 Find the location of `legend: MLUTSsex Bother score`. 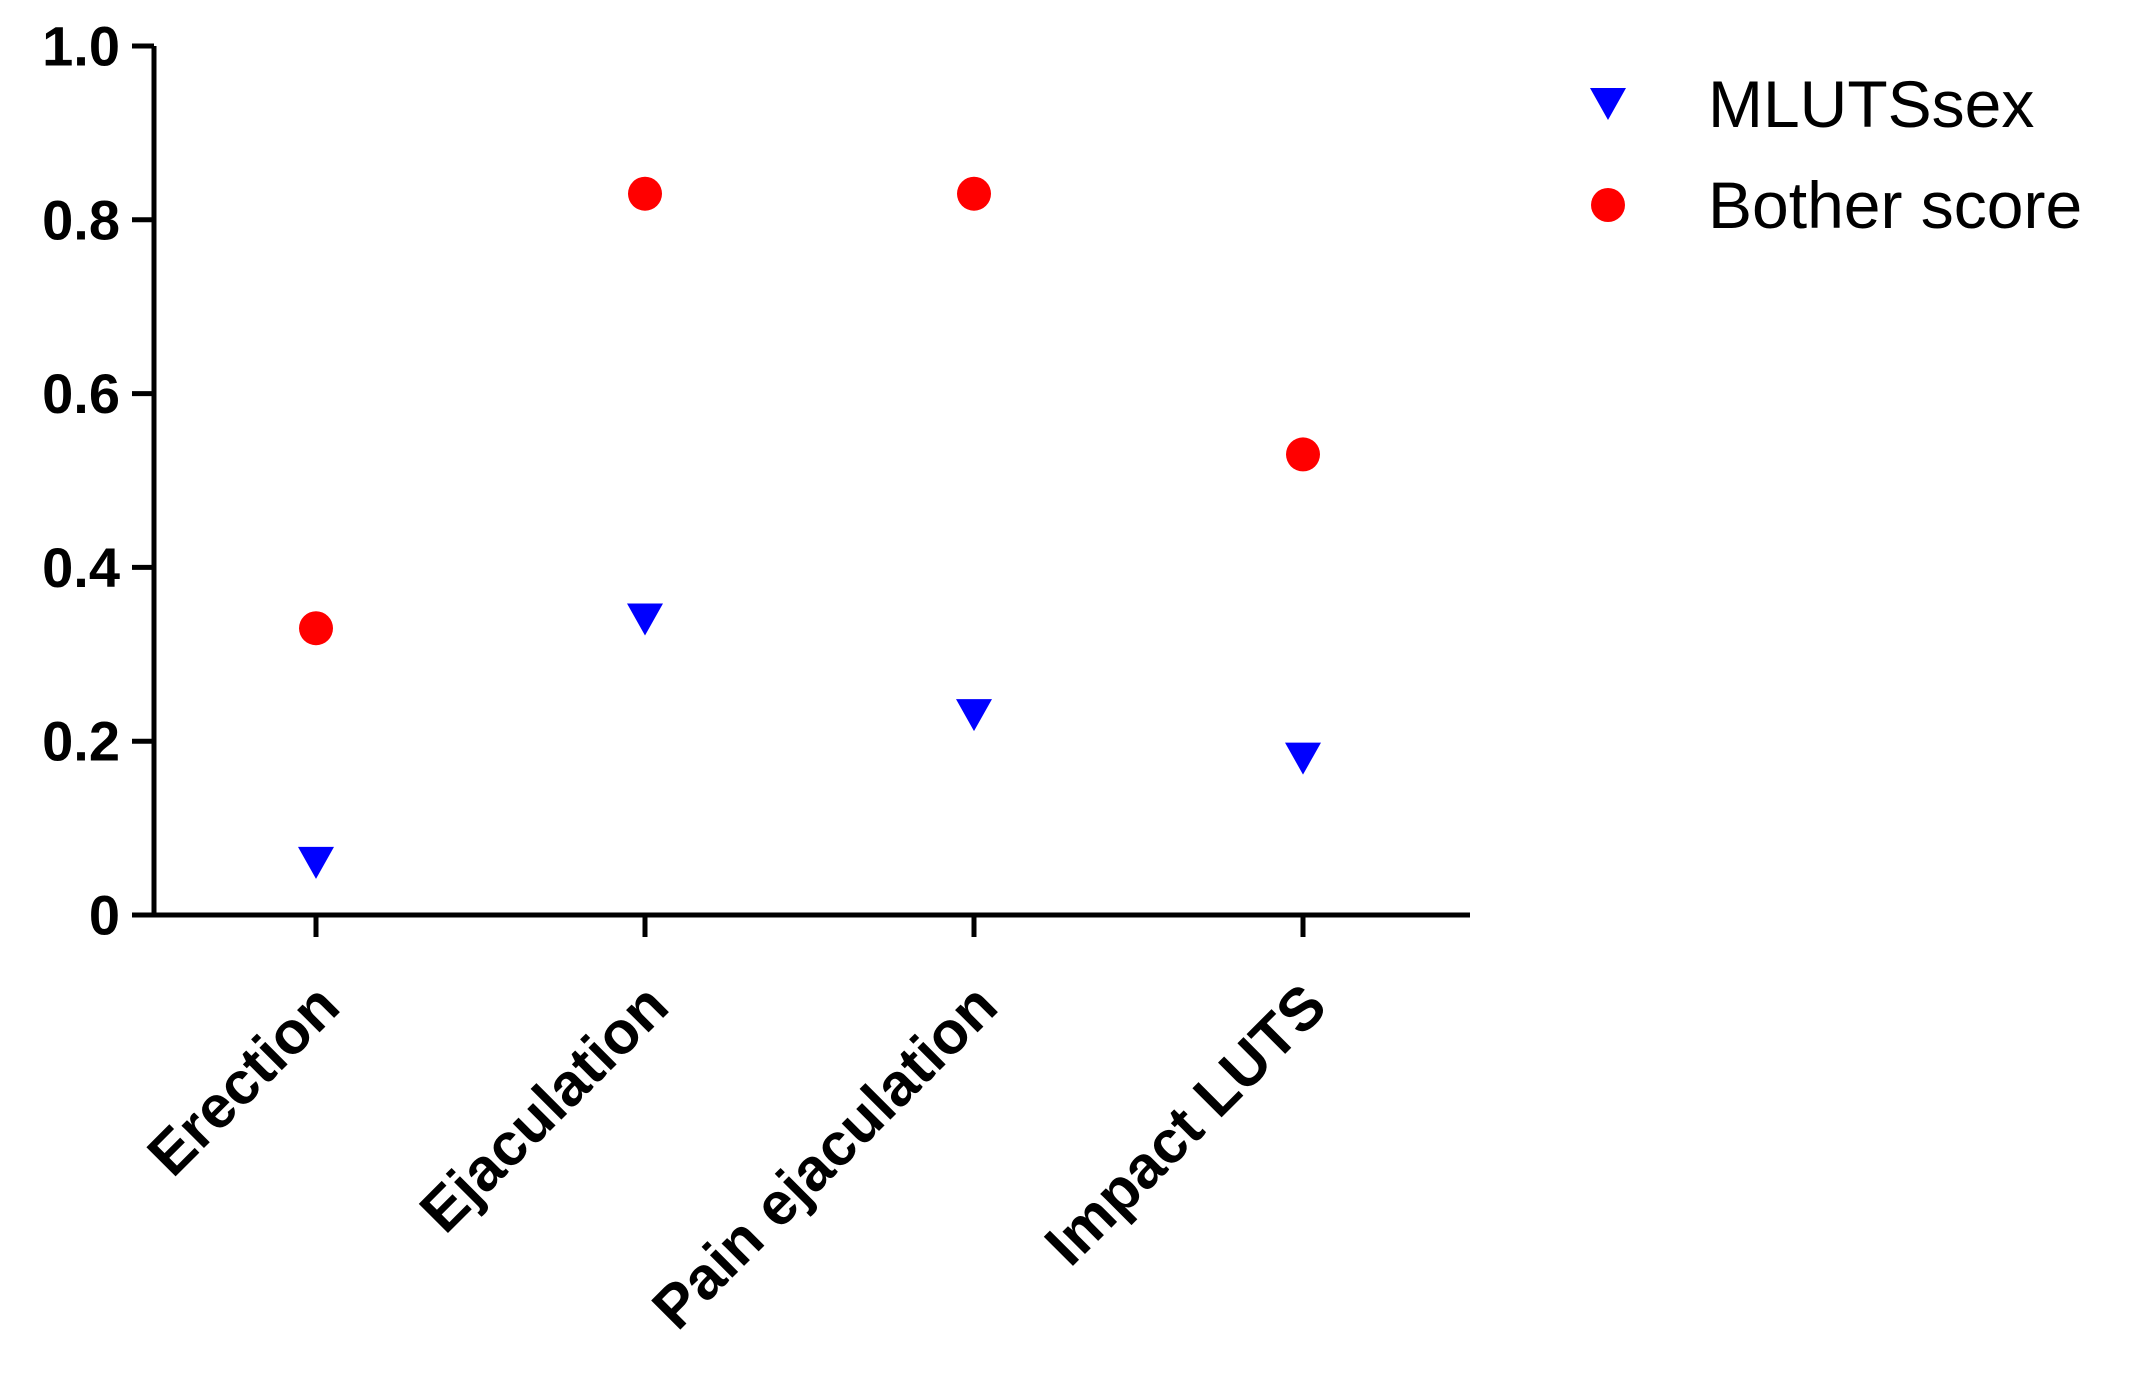

legend: MLUTSsex Bother score is located at coordinates (1836, 154).